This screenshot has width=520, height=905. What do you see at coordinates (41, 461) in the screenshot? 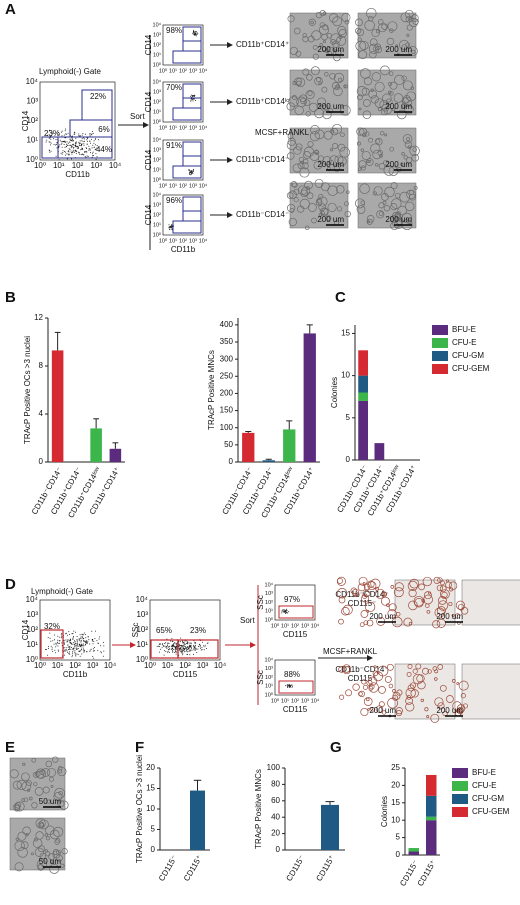
I see `y-tick-label: 0` at bounding box center [41, 461].